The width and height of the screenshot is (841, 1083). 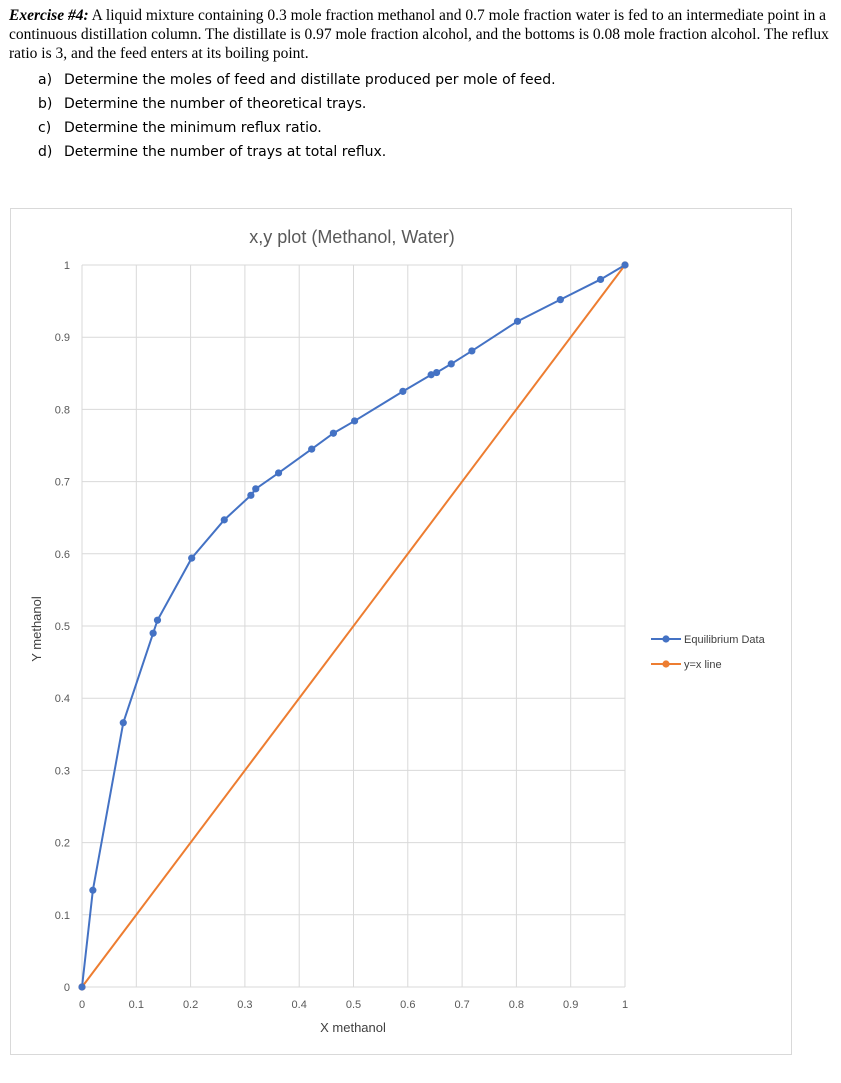 I want to click on question-letter: d), so click(x=45, y=152).